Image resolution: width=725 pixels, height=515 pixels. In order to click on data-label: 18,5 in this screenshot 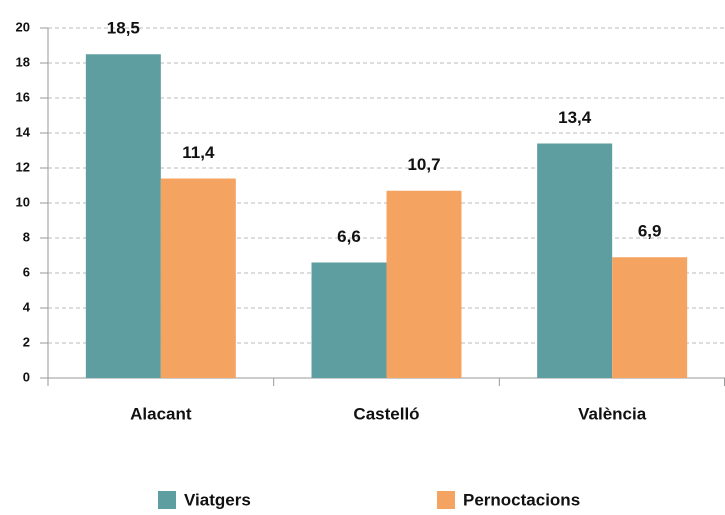, I will do `click(123, 28)`.